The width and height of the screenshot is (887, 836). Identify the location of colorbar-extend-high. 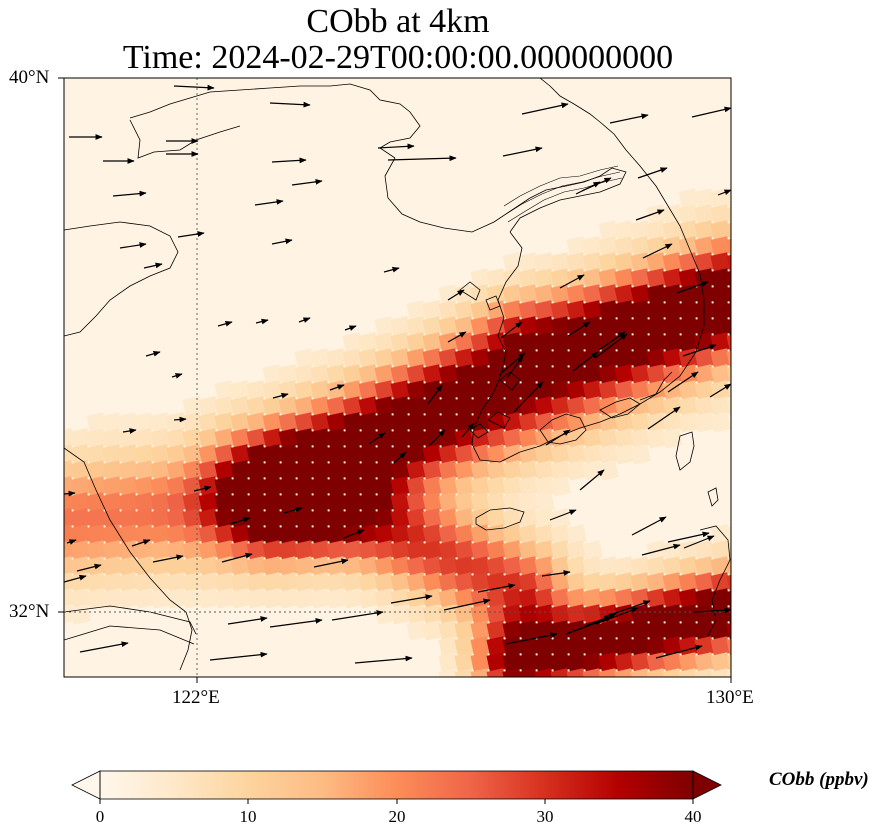
(707, 785).